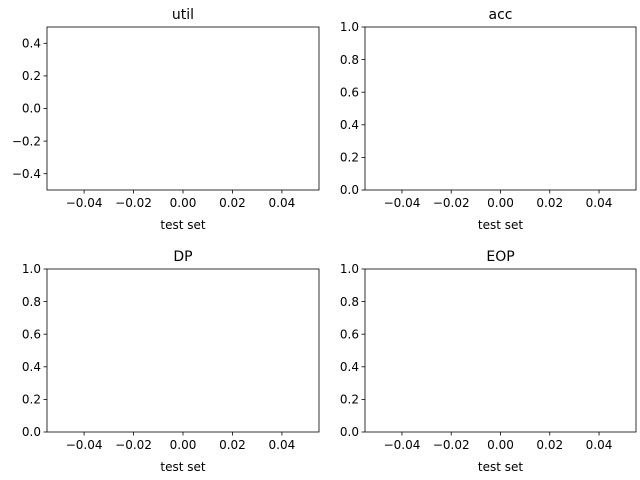 The width and height of the screenshot is (640, 480). I want to click on y-tick-label: −0.2, so click(26, 141).